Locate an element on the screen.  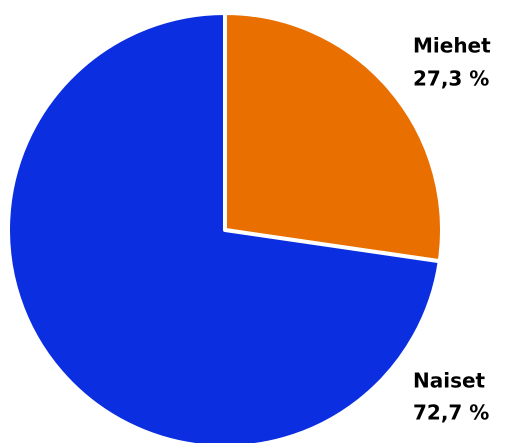
slice-label: Naiset is located at coordinates (449, 381).